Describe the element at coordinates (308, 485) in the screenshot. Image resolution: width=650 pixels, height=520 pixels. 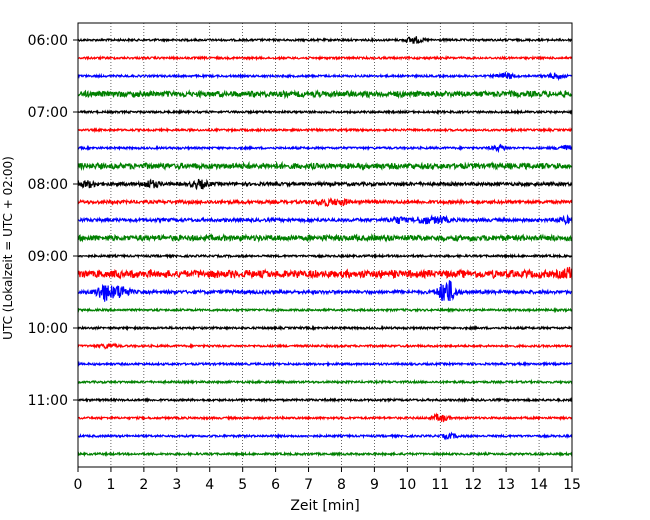
I see `x-tick-label: 7` at that location.